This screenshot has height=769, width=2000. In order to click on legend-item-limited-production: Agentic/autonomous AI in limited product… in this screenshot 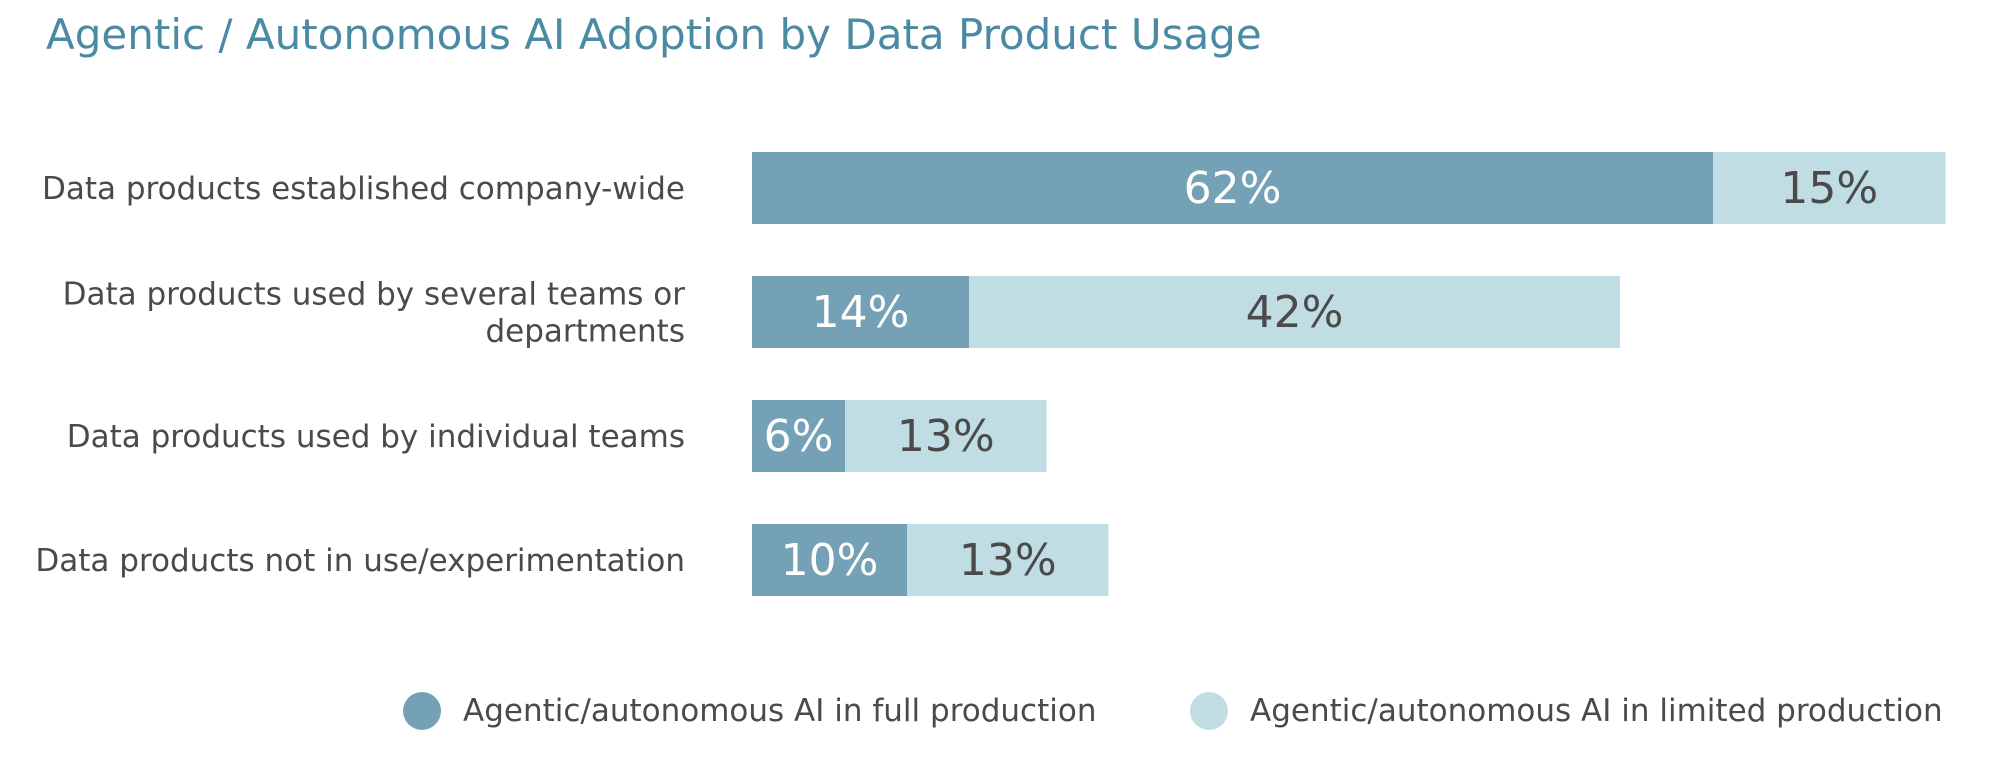, I will do `click(1566, 711)`.